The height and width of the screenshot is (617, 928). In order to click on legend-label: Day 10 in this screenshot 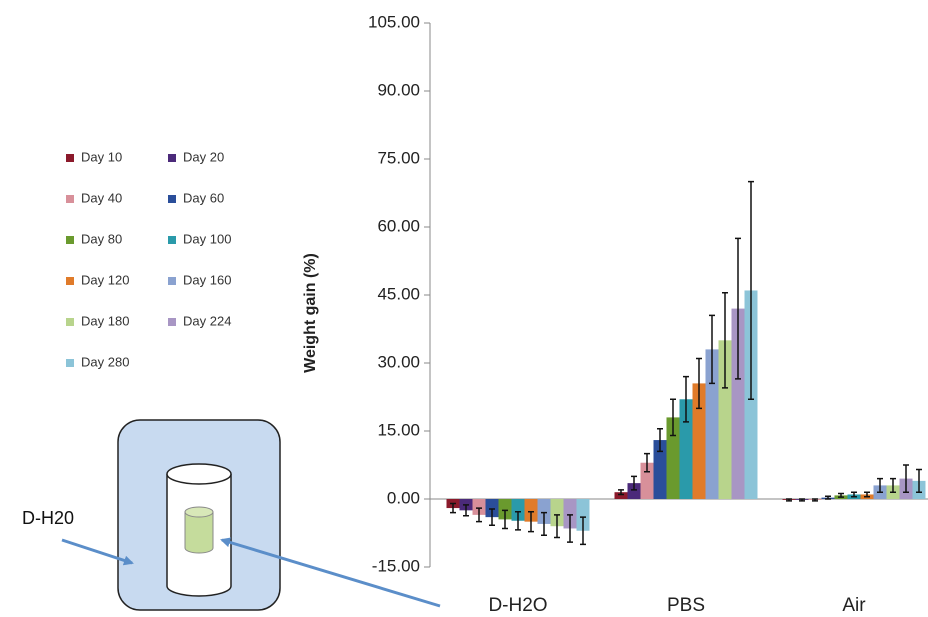, I will do `click(101, 156)`.